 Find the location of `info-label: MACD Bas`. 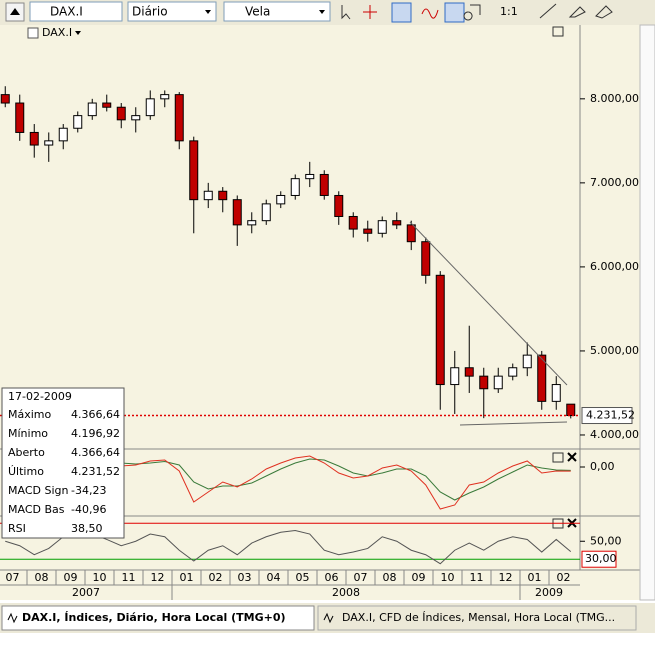

info-label: MACD Bas is located at coordinates (36, 509).